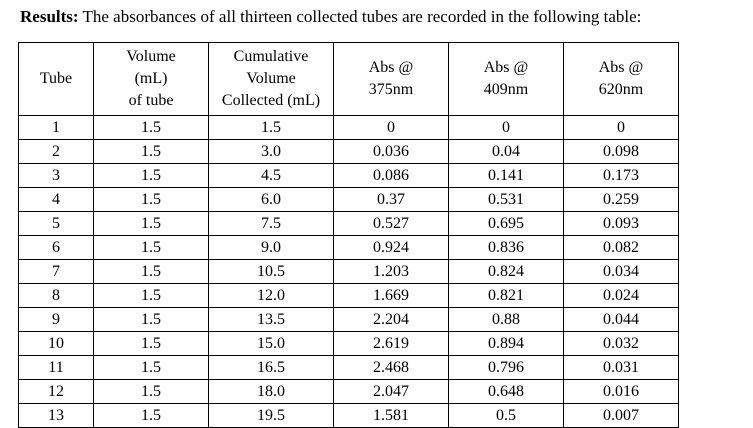 Image resolution: width=753 pixels, height=428 pixels. I want to click on cell-cumulative-volume: 10.5, so click(271, 271).